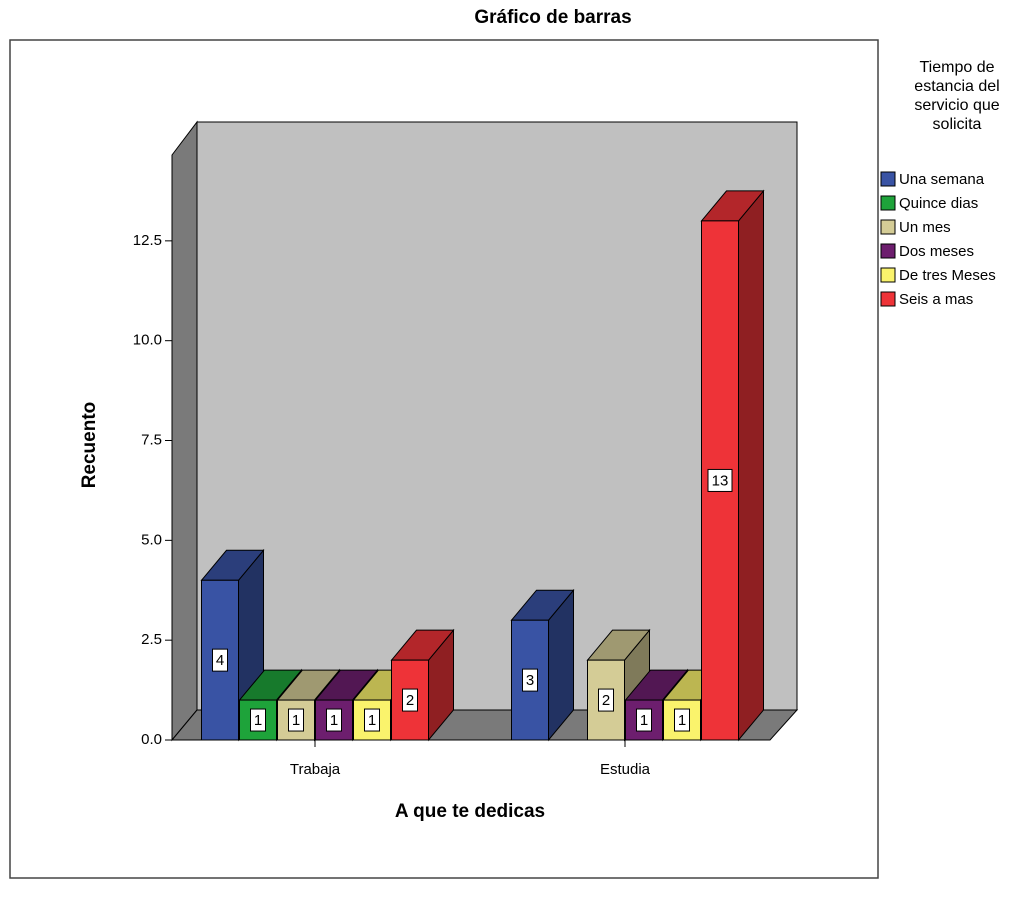  What do you see at coordinates (151, 439) in the screenshot?
I see `y-tick-label: 7.5` at bounding box center [151, 439].